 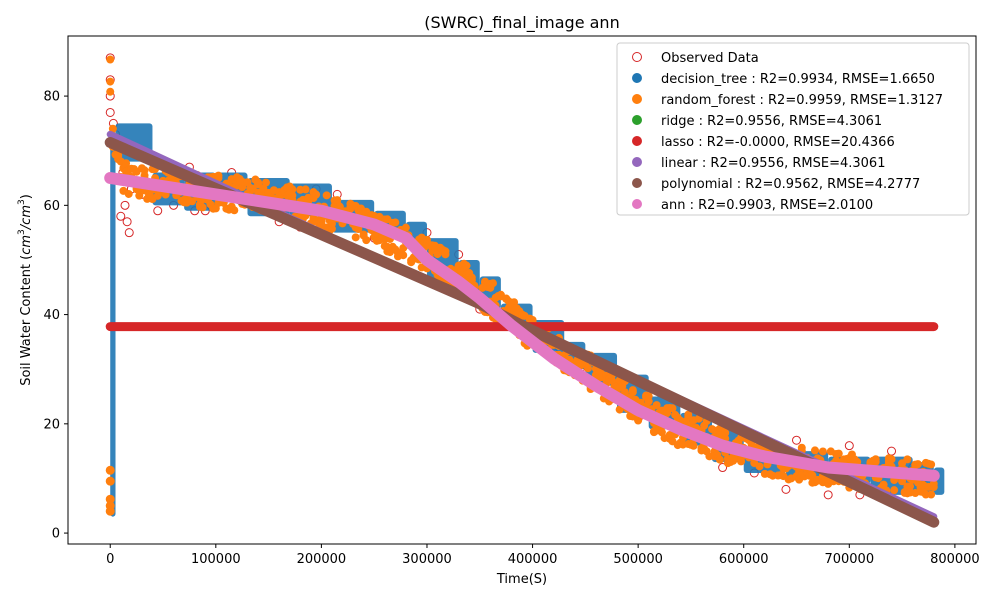 What do you see at coordinates (744, 559) in the screenshot?
I see `x-tick-label: 600000` at bounding box center [744, 559].